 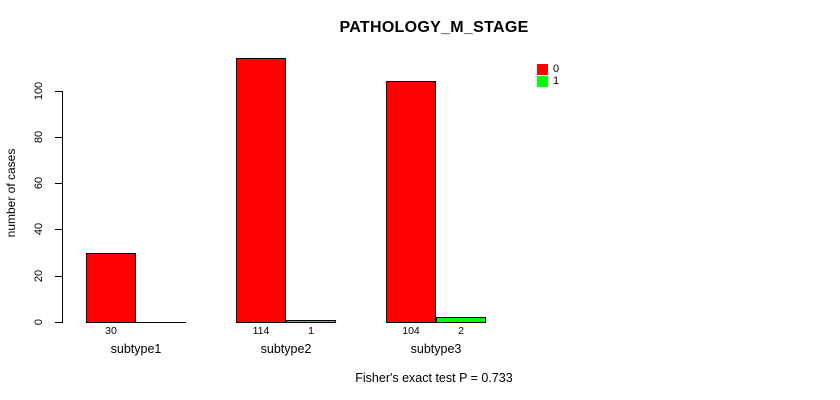 I want to click on legend-label: 0, so click(x=556, y=69).